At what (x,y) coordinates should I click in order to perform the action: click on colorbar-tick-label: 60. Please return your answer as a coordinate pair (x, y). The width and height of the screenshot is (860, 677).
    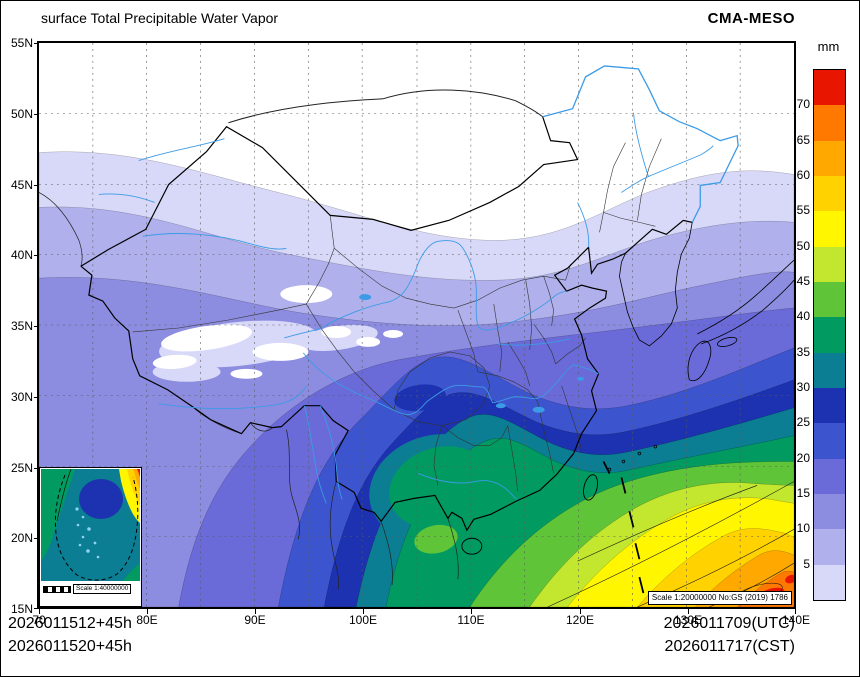
    Looking at the image, I should click on (803, 175).